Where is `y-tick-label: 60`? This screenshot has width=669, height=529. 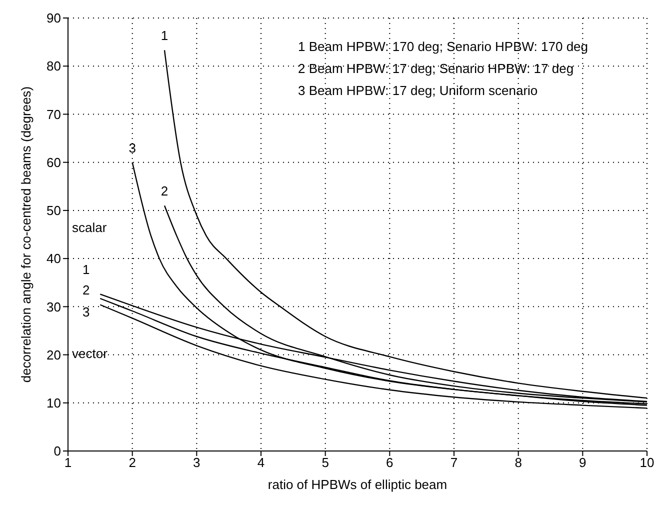
y-tick-label: 60 is located at coordinates (53, 162).